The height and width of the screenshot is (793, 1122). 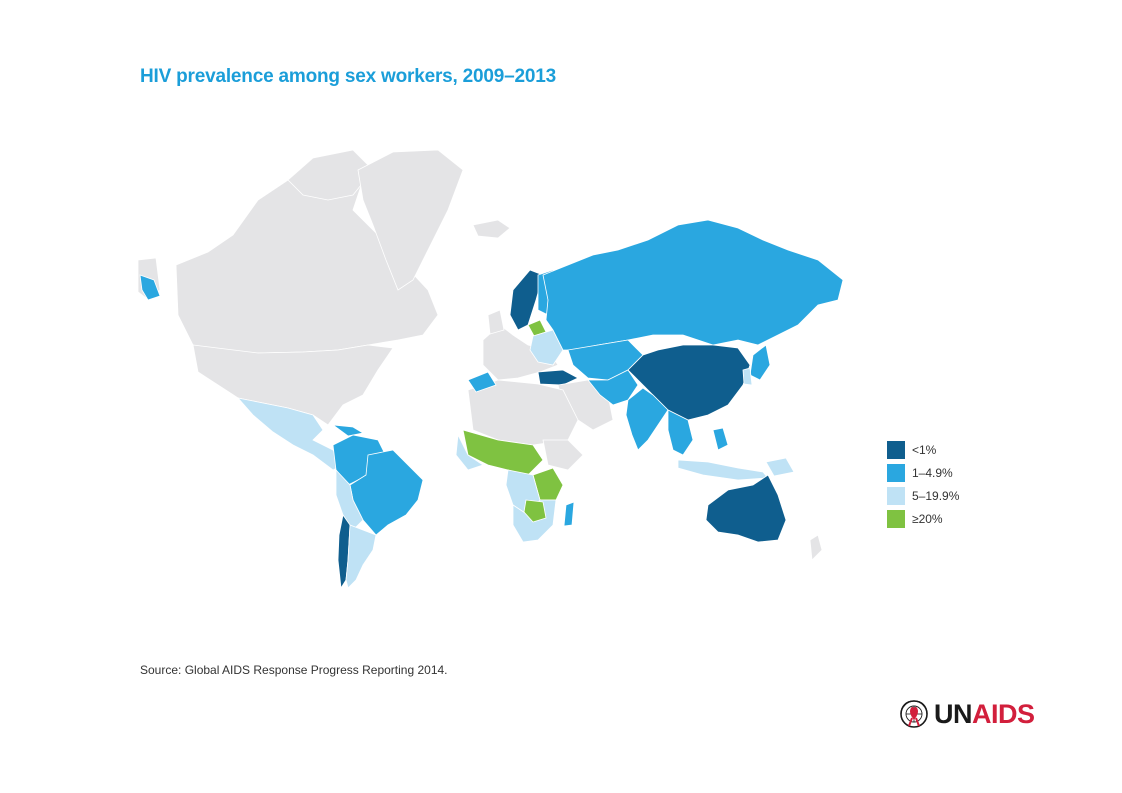 I want to click on region-horn-africa, so click(x=563, y=455).